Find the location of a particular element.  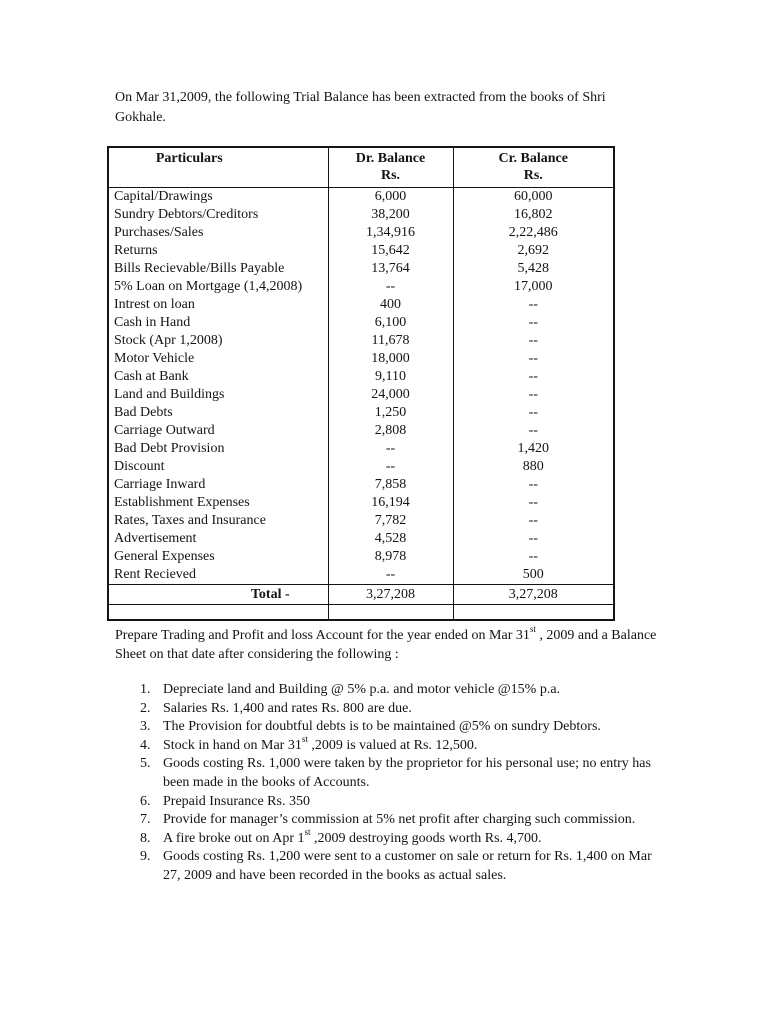

row-cr-value: 2,22,486 is located at coordinates (533, 233).